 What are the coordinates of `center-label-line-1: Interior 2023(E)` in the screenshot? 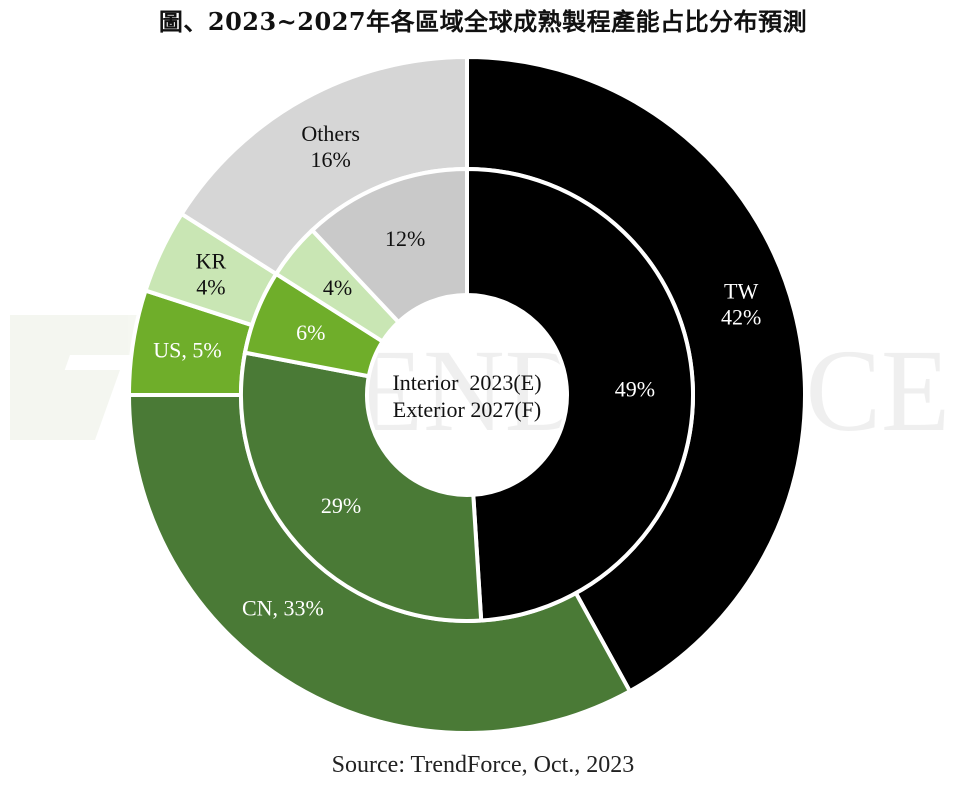 It's located at (466, 382).